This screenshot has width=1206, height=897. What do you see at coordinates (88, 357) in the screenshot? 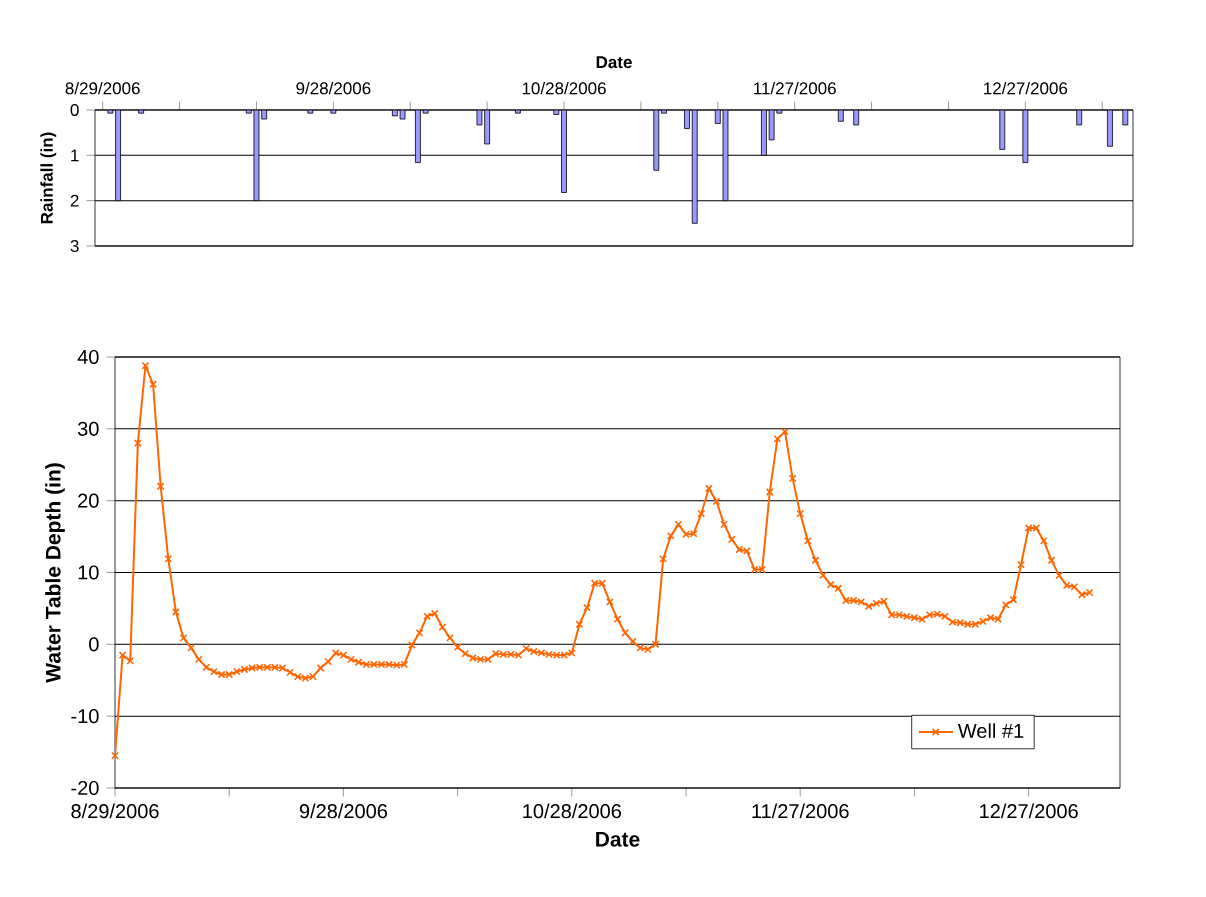
I see `y-tick-label: 40` at bounding box center [88, 357].